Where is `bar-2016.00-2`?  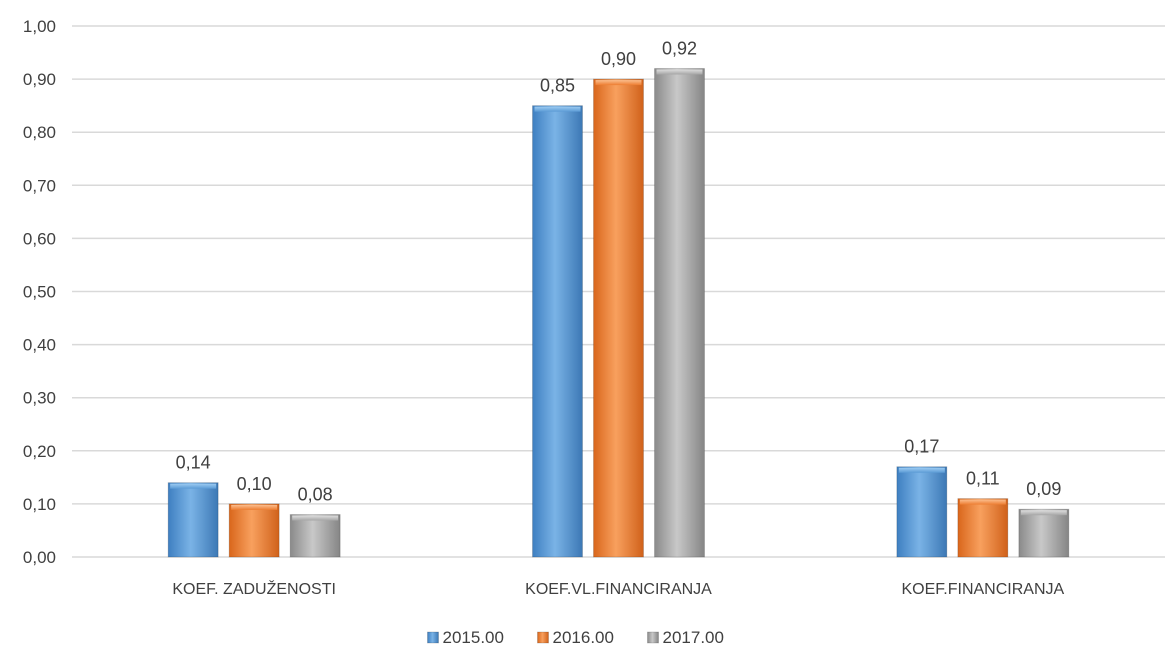
bar-2016.00-2 is located at coordinates (983, 528).